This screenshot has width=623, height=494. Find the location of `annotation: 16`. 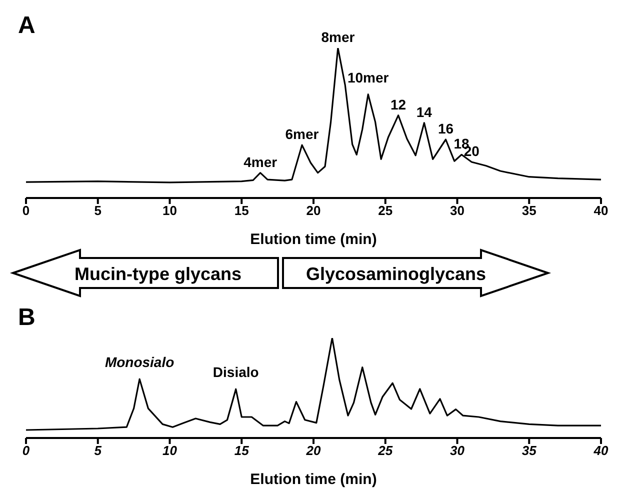

annotation: 16 is located at coordinates (446, 128).